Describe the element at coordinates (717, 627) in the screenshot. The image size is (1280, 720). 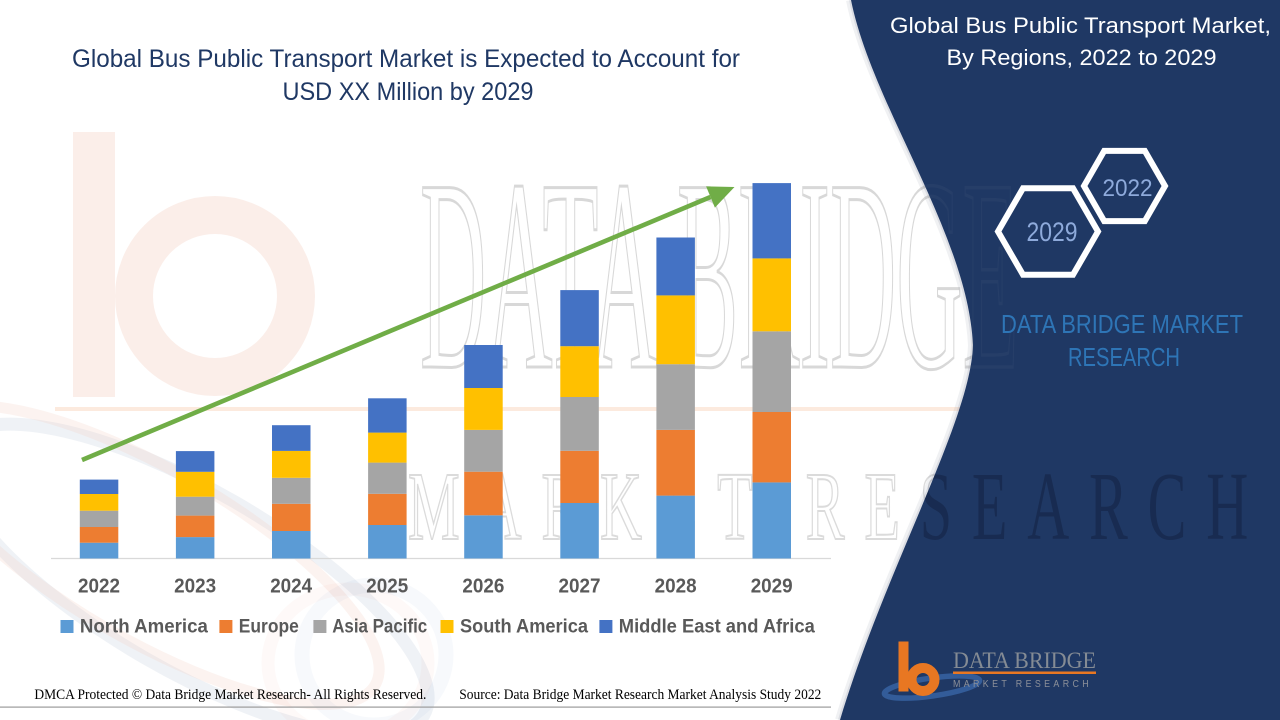
I see `svg-text: Middle East and Africa` at that location.